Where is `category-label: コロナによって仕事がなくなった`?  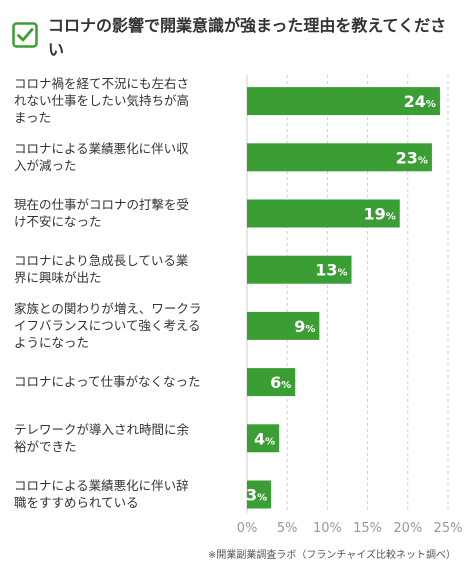 category-label: コロナによって仕事がなくなった is located at coordinates (107, 381).